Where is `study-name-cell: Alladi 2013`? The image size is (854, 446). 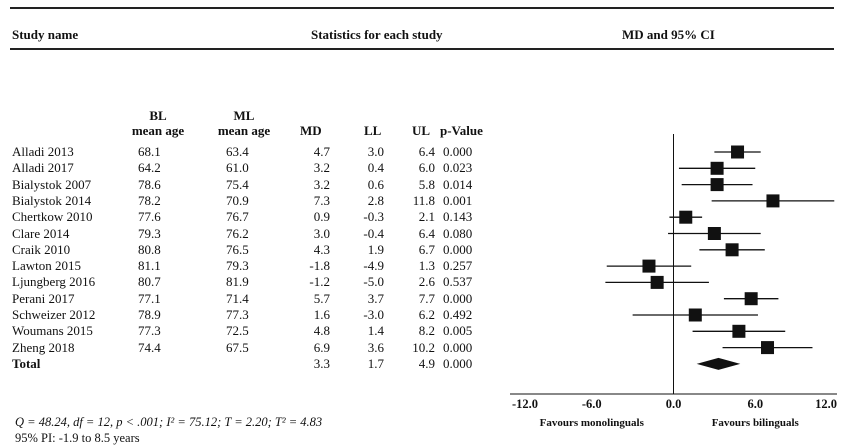
study-name-cell: Alladi 2013 is located at coordinates (43, 151).